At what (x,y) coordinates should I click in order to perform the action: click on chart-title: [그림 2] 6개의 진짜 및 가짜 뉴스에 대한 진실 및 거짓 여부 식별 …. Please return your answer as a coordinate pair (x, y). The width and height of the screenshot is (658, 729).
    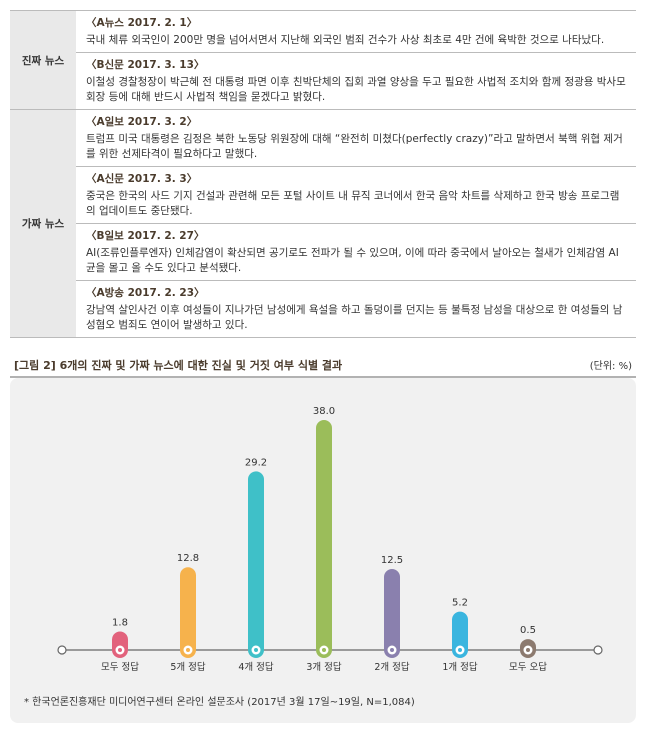
    Looking at the image, I should click on (178, 365).